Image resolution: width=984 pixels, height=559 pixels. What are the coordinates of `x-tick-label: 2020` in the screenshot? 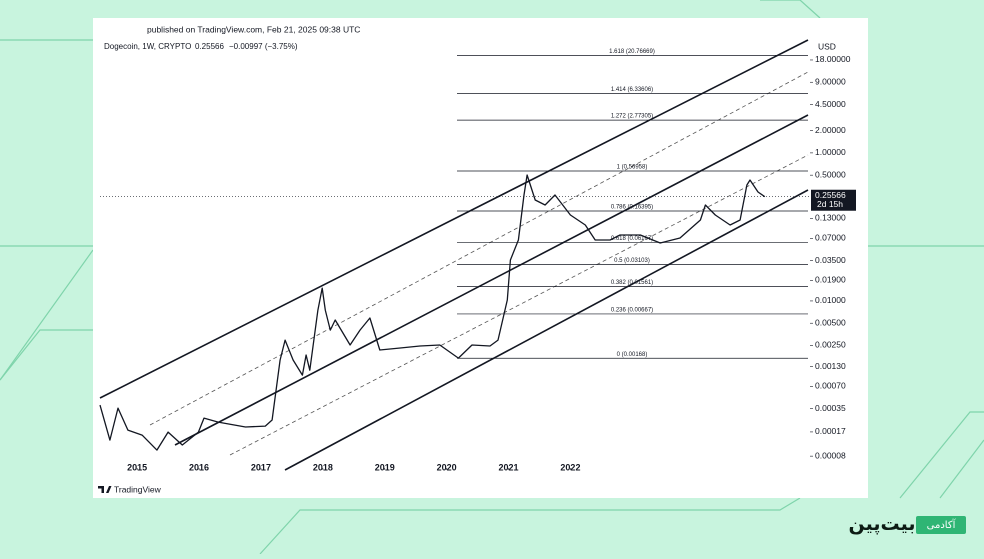 It's located at (447, 467).